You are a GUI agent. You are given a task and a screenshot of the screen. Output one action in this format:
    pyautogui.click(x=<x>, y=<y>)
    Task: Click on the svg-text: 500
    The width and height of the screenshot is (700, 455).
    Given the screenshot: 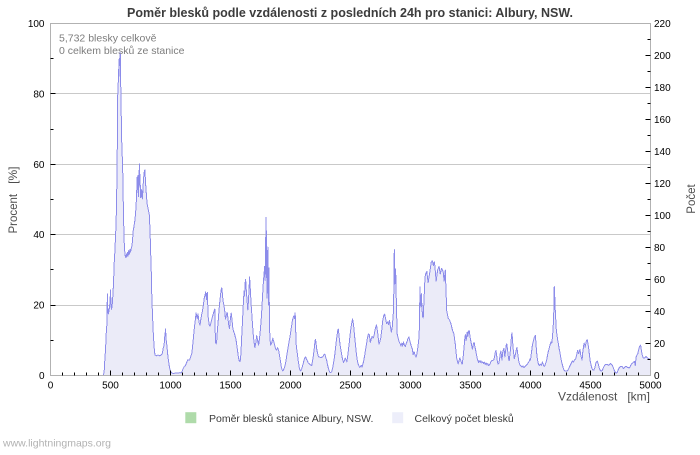 What is the action you would take?
    pyautogui.click(x=110, y=386)
    